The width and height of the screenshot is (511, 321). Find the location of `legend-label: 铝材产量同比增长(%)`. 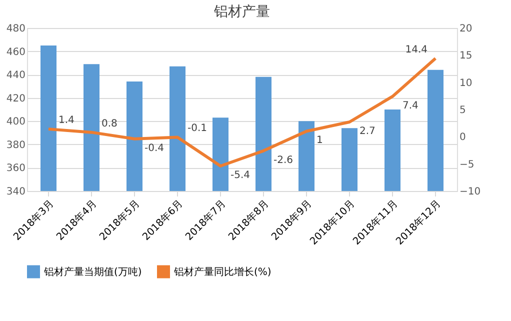

legend-label: 铝材产量同比增长(%) is located at coordinates (222, 272).